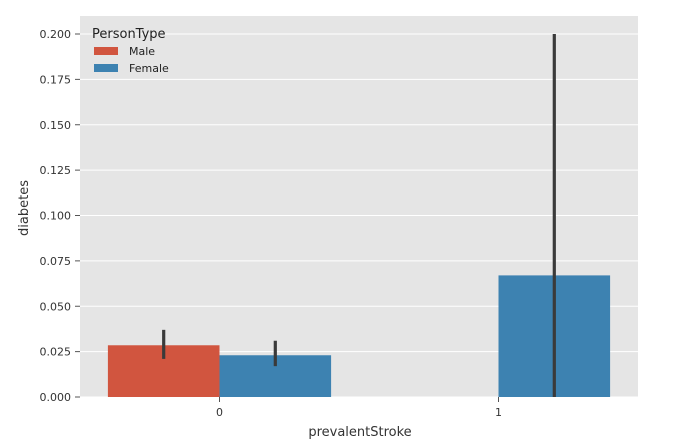 The width and height of the screenshot is (685, 444). What do you see at coordinates (24, 208) in the screenshot?
I see `y-axis-label: diabetes` at bounding box center [24, 208].